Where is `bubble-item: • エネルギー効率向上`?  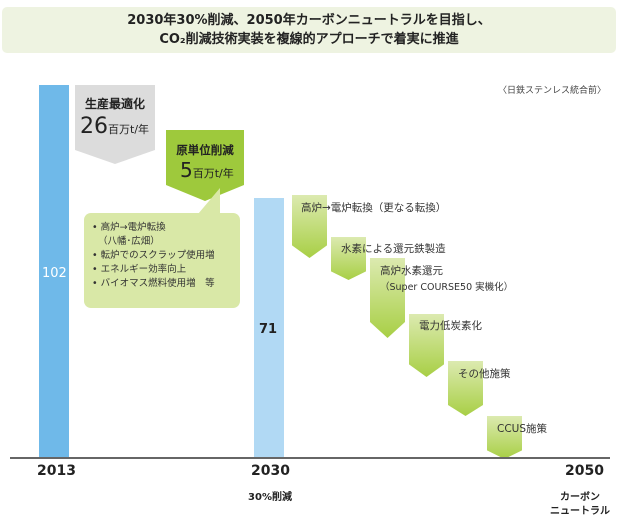 bubble-item: • エネルギー効率向上 is located at coordinates (139, 269).